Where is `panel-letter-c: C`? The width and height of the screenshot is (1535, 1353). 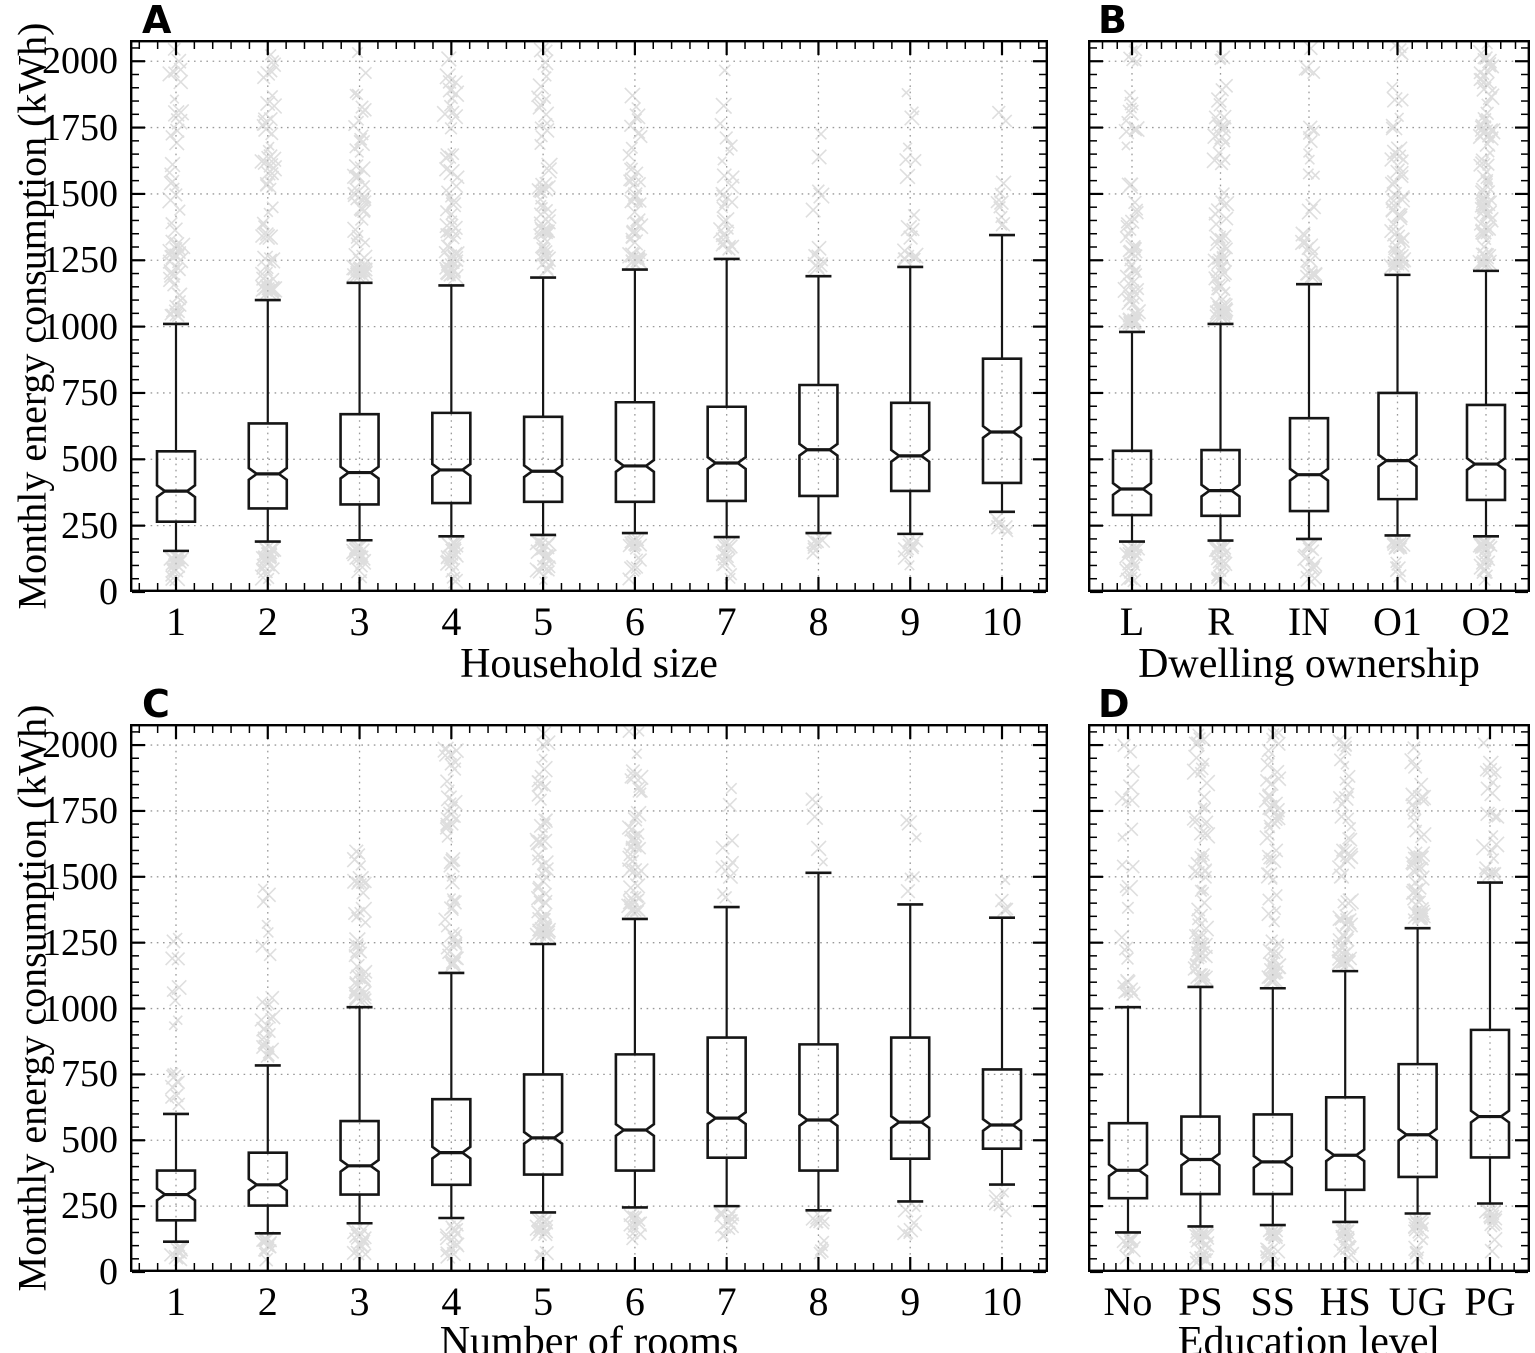
panel-letter-c: C is located at coordinates (156, 704).